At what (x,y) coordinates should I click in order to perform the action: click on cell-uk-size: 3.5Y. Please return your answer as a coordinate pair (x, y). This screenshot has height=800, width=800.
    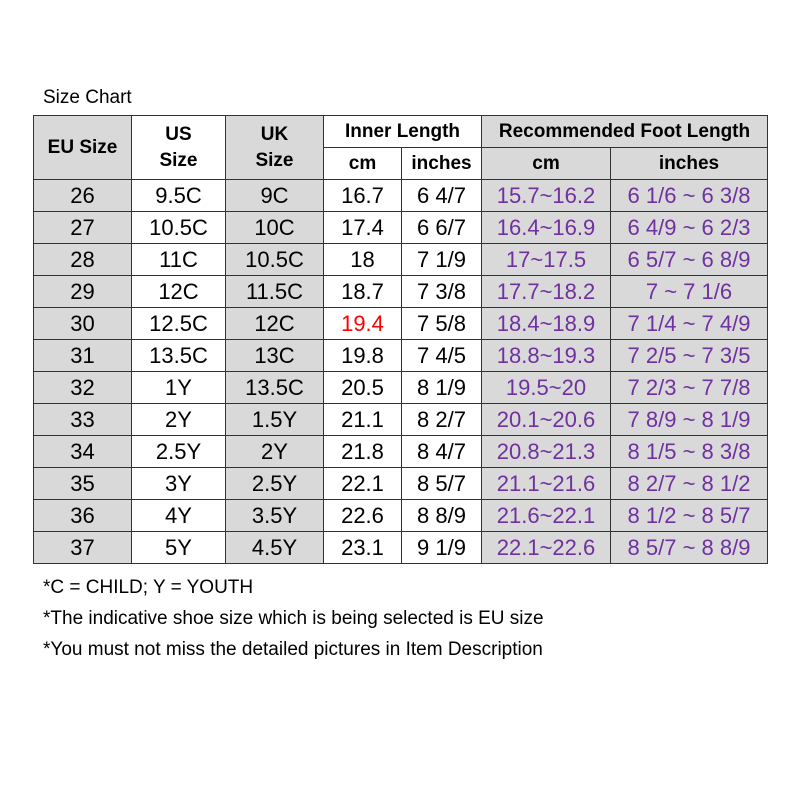
    Looking at the image, I should click on (274, 515).